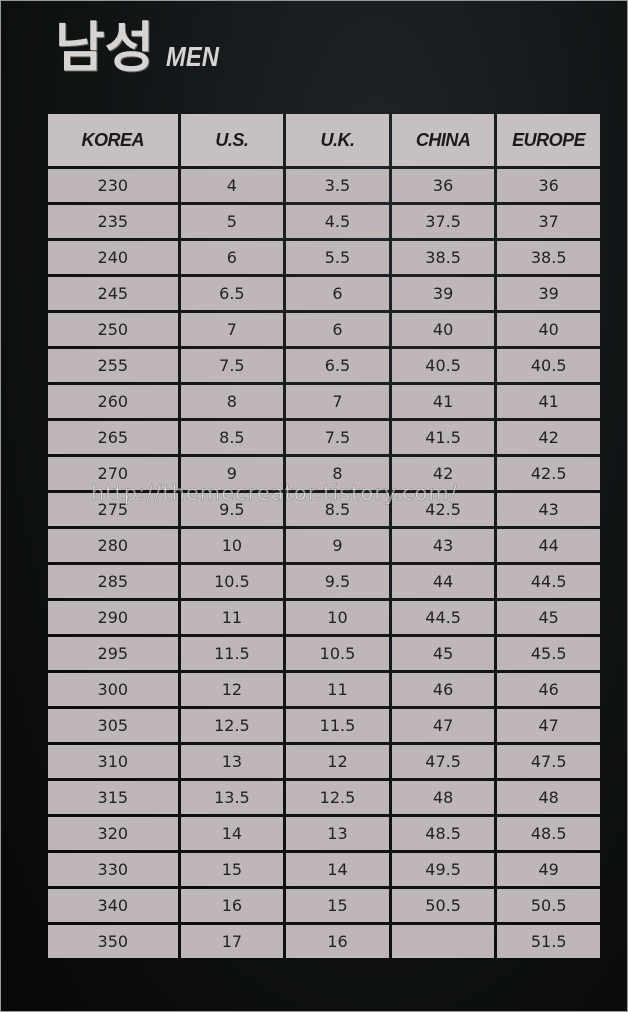 This screenshot has height=1012, width=628. I want to click on cell-us: 11.5, so click(232, 653).